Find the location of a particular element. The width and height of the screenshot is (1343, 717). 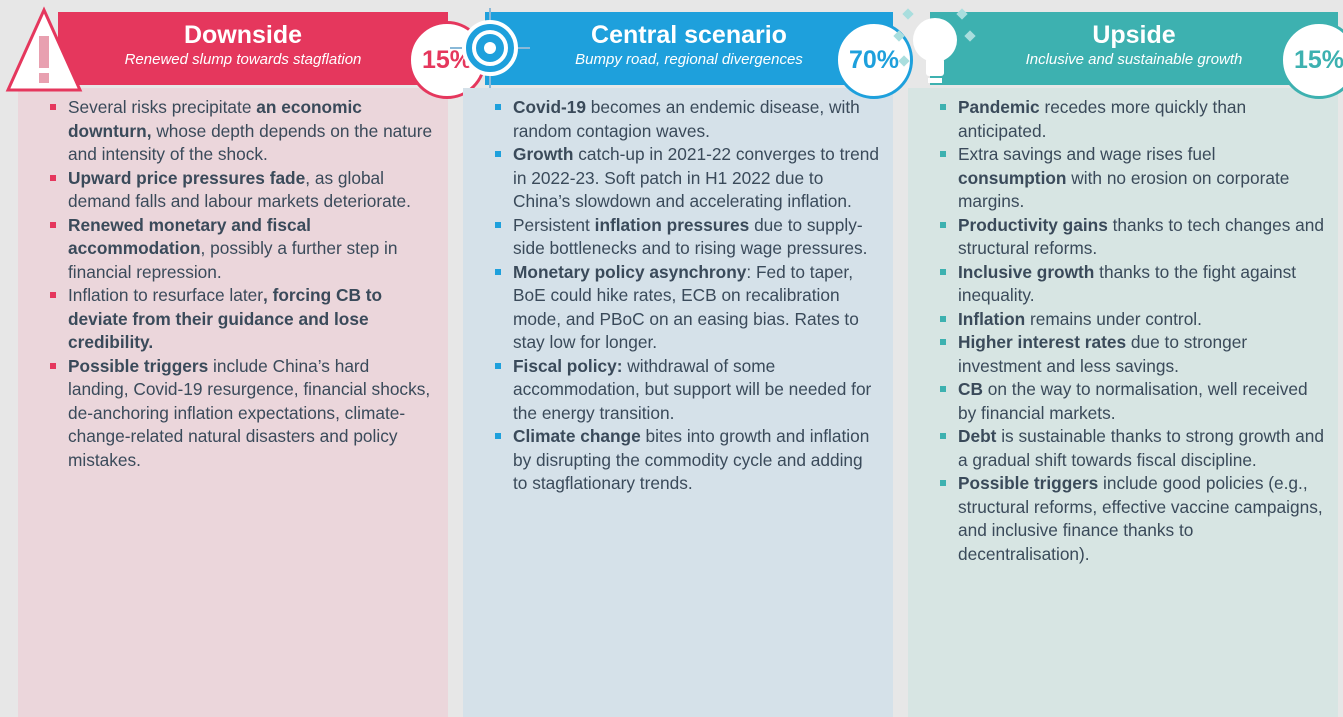

bullet-text: Debt is located at coordinates (977, 436).